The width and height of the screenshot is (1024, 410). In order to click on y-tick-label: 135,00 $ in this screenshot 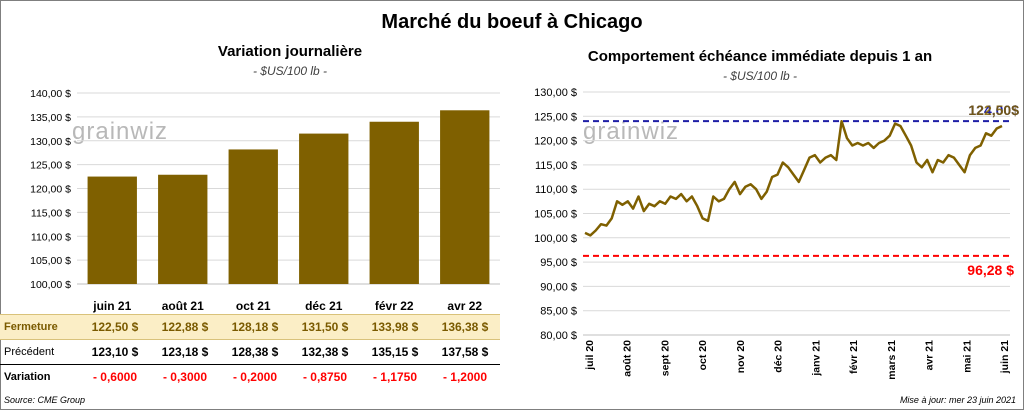, I will do `click(50, 118)`.